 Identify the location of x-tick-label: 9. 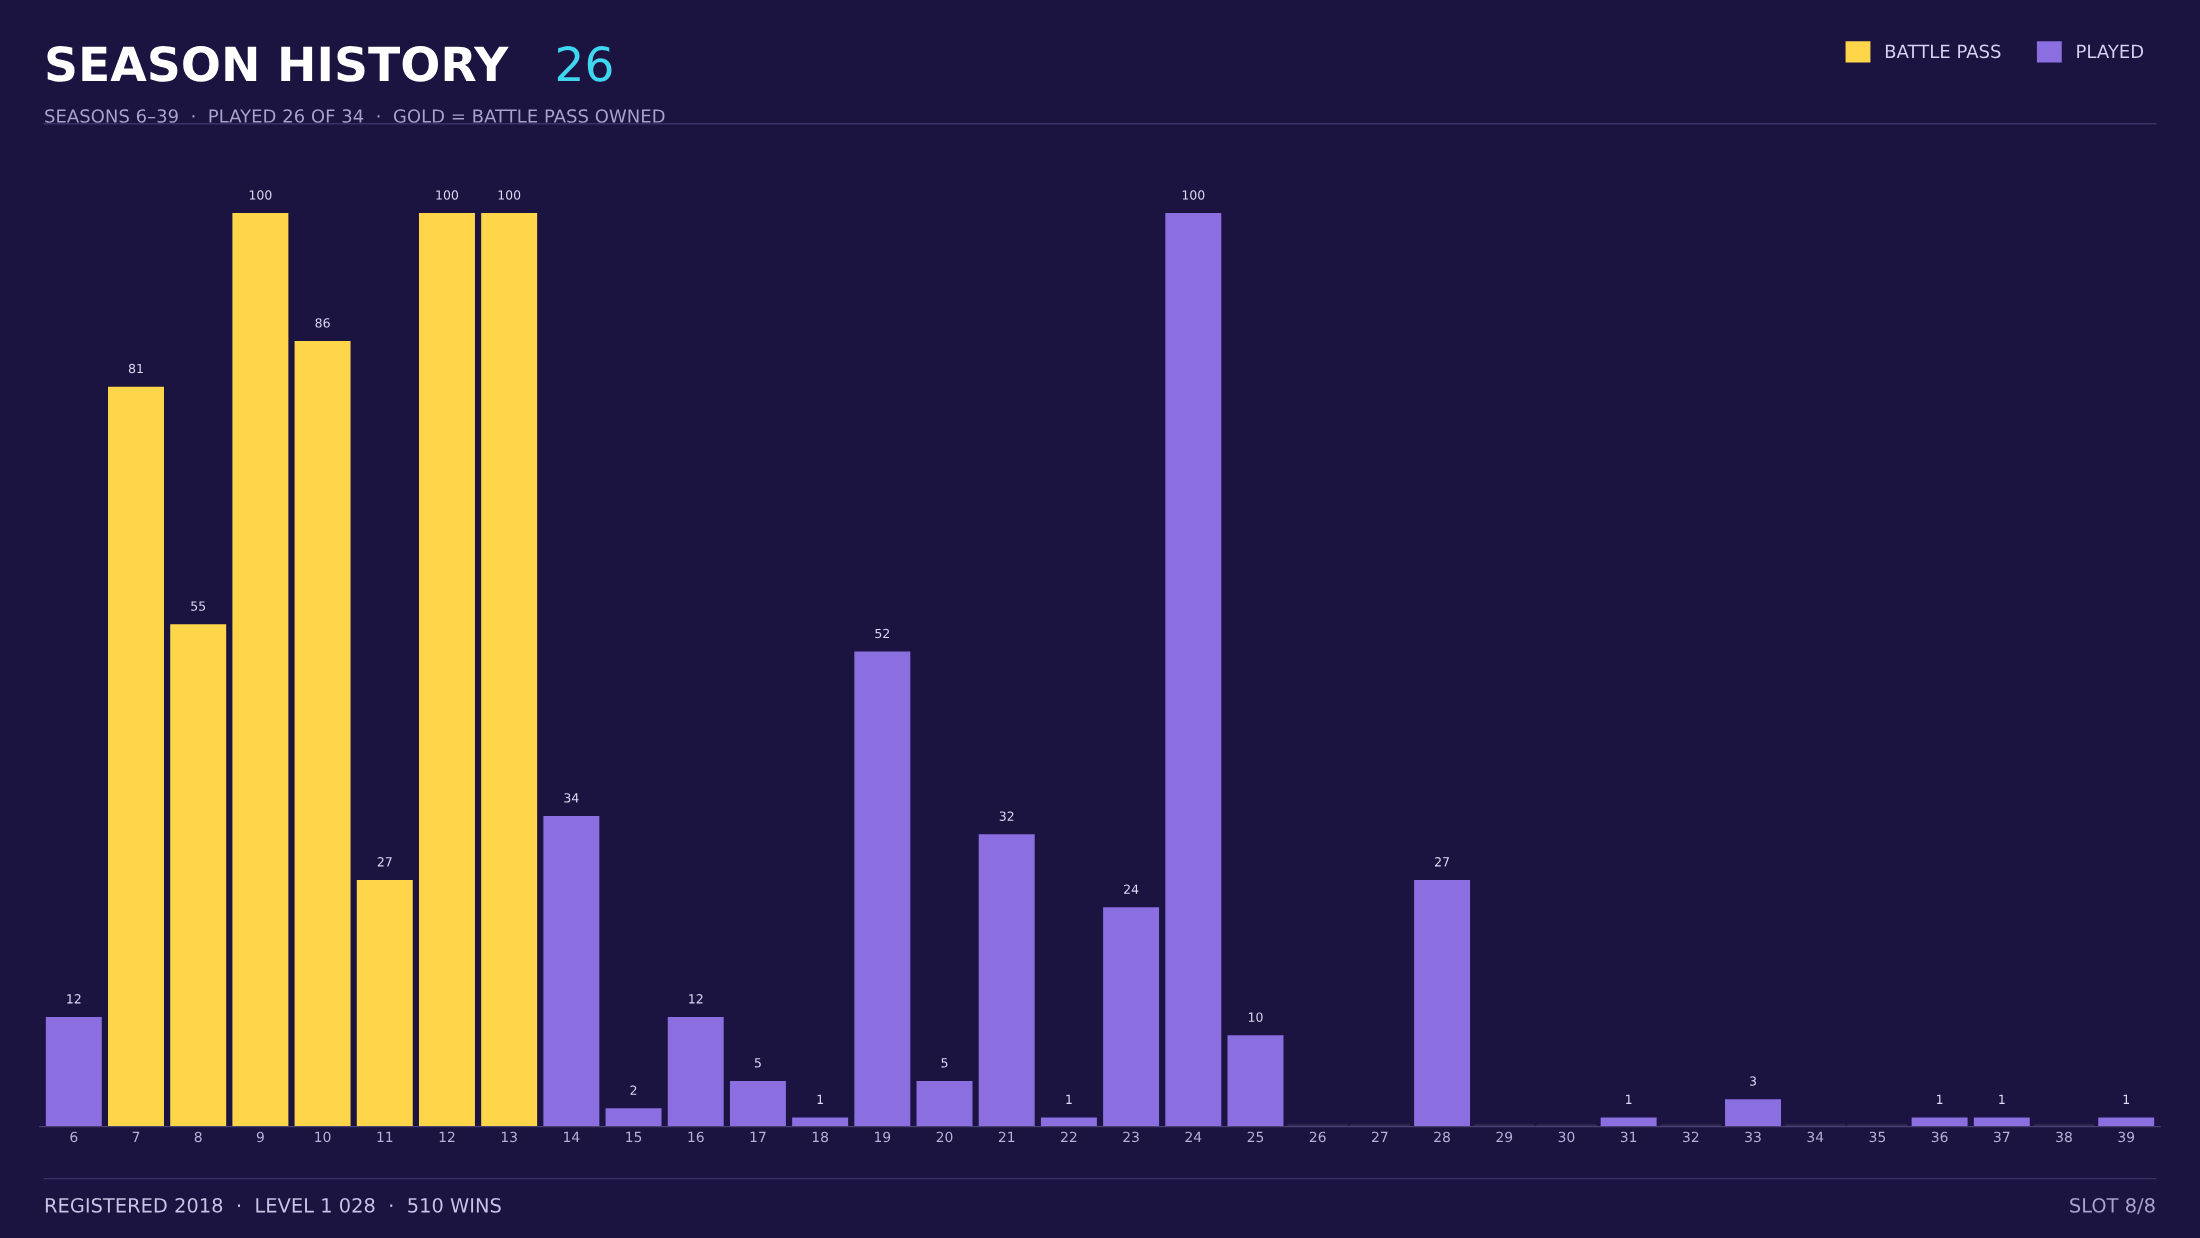
(260, 1137).